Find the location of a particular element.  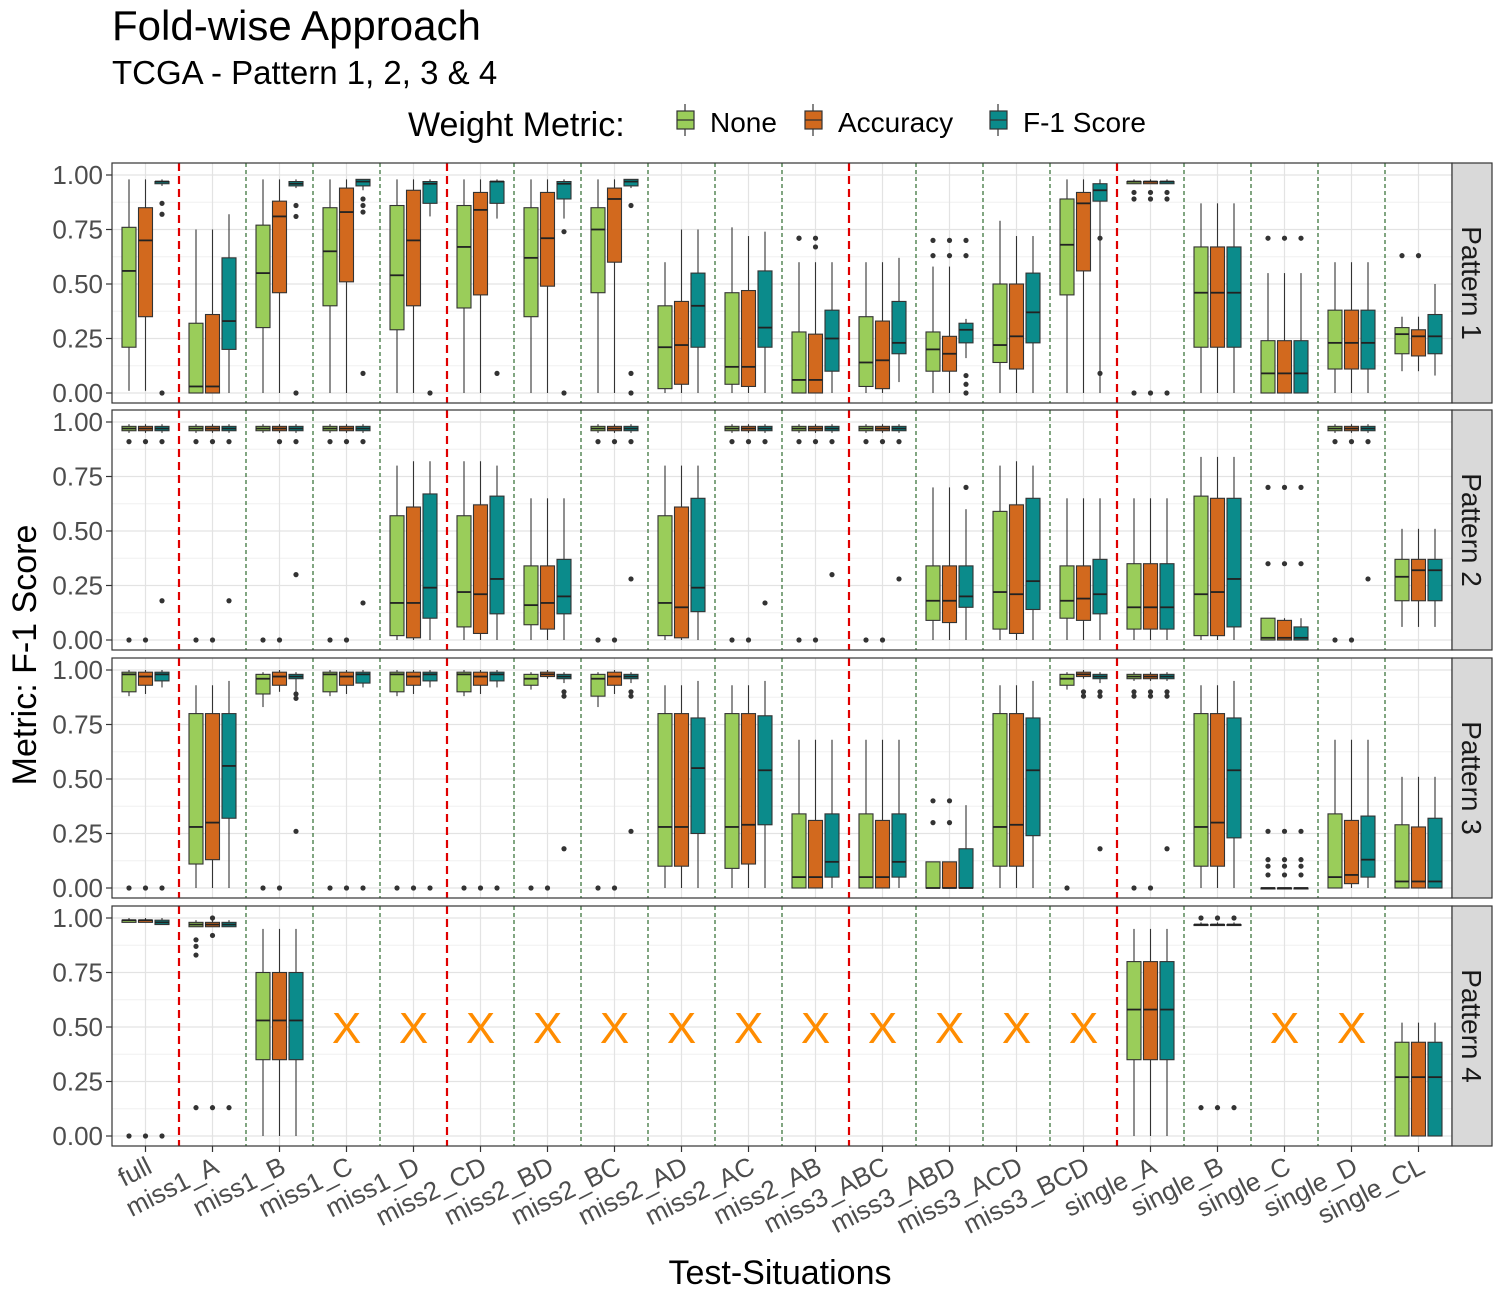

box-miss3-abc-accuracy is located at coordinates (882, 814).